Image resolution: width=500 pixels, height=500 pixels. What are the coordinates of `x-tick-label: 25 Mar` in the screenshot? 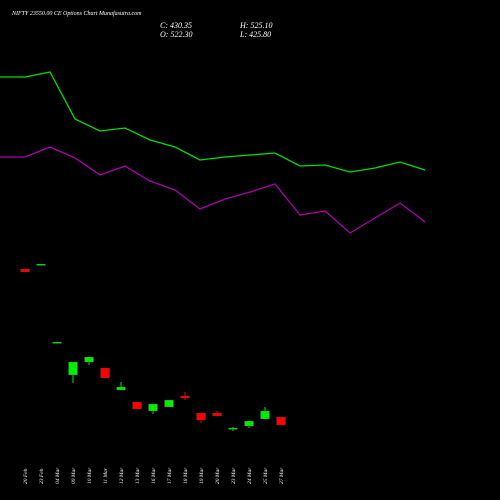 It's located at (266, 475).